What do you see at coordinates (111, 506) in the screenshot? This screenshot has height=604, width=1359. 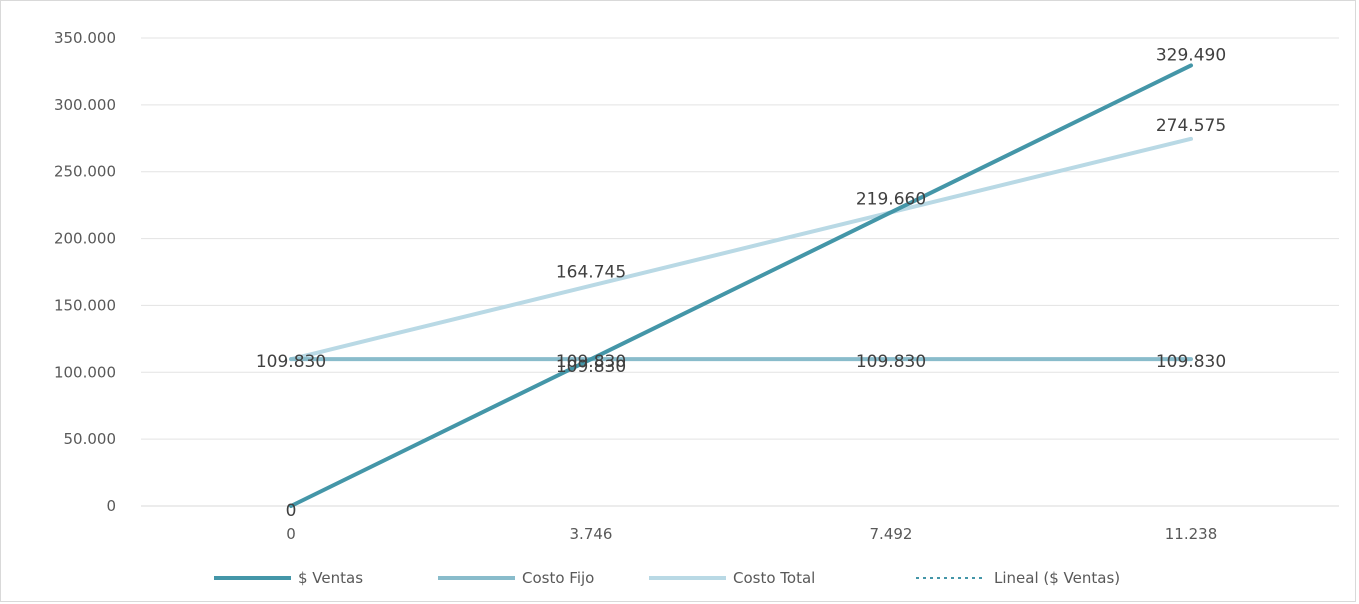 I see `y-tick-label: 0` at bounding box center [111, 506].